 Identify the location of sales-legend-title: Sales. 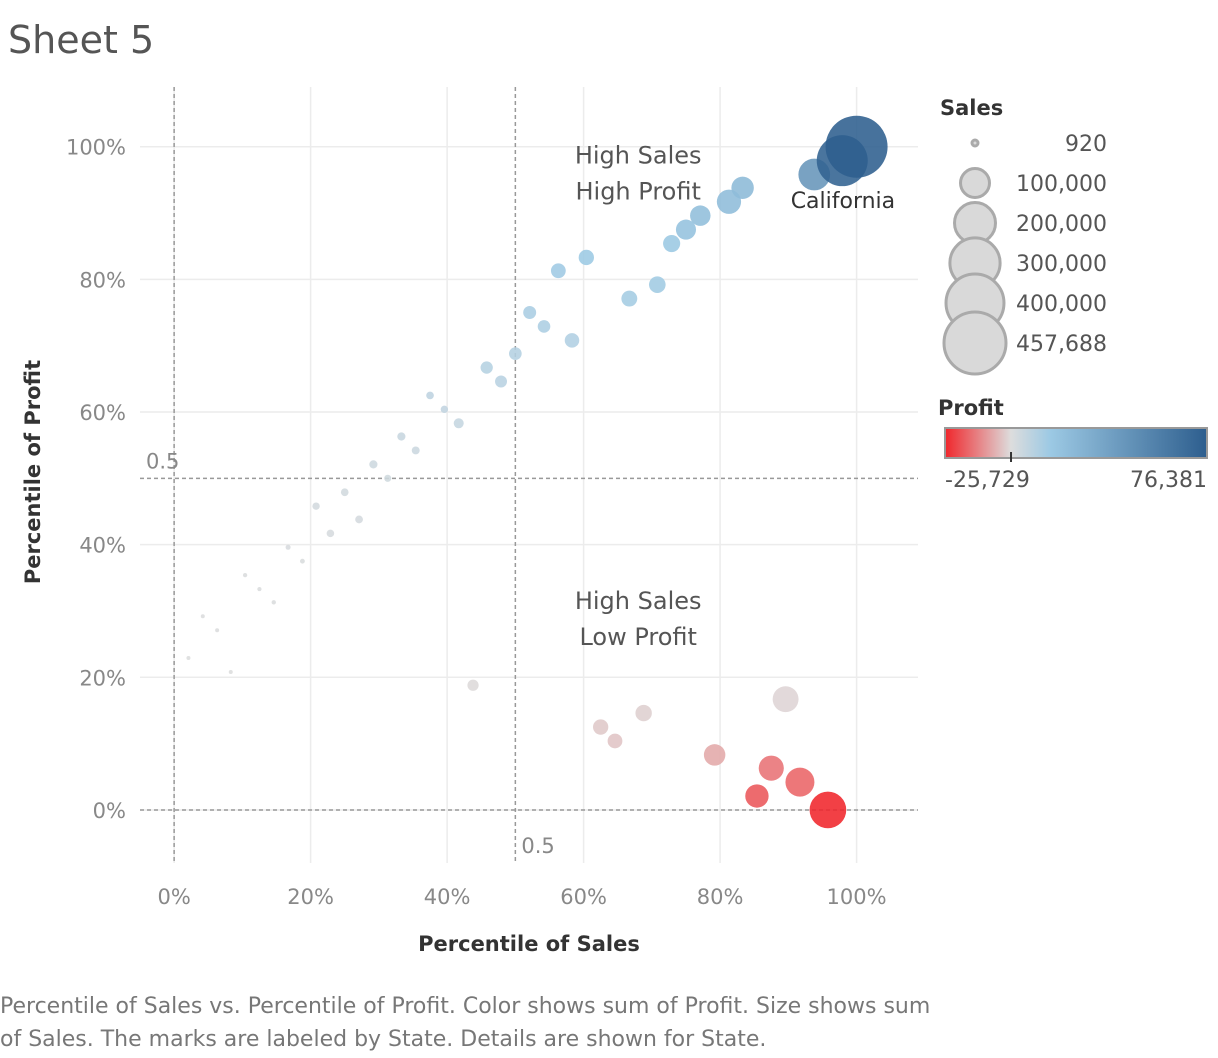
(971, 108).